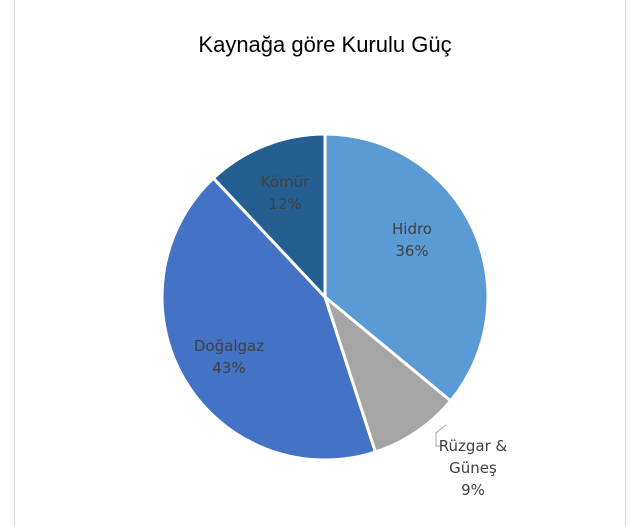 The image size is (635, 526). What do you see at coordinates (324, 44) in the screenshot?
I see `chart-title: Kaynağa göre Kurulu Güç` at bounding box center [324, 44].